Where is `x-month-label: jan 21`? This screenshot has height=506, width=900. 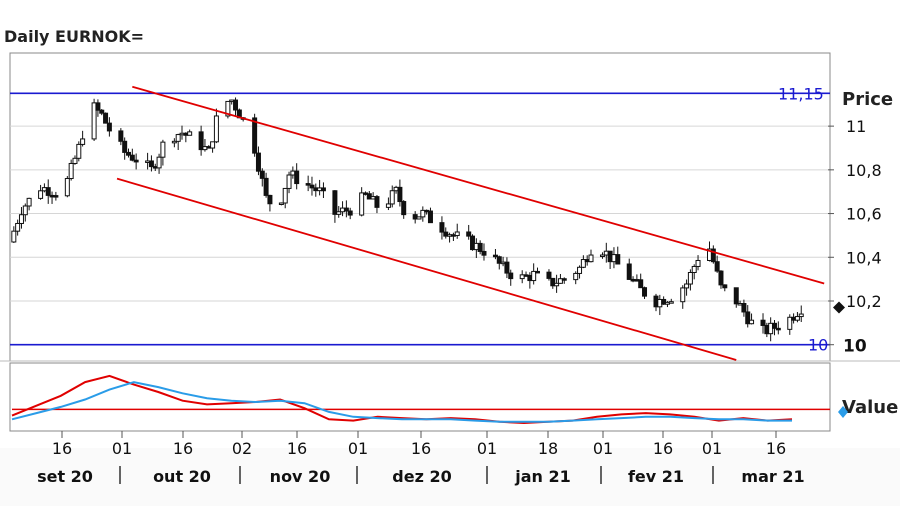
x-month-label: jan 21 is located at coordinates (542, 476).